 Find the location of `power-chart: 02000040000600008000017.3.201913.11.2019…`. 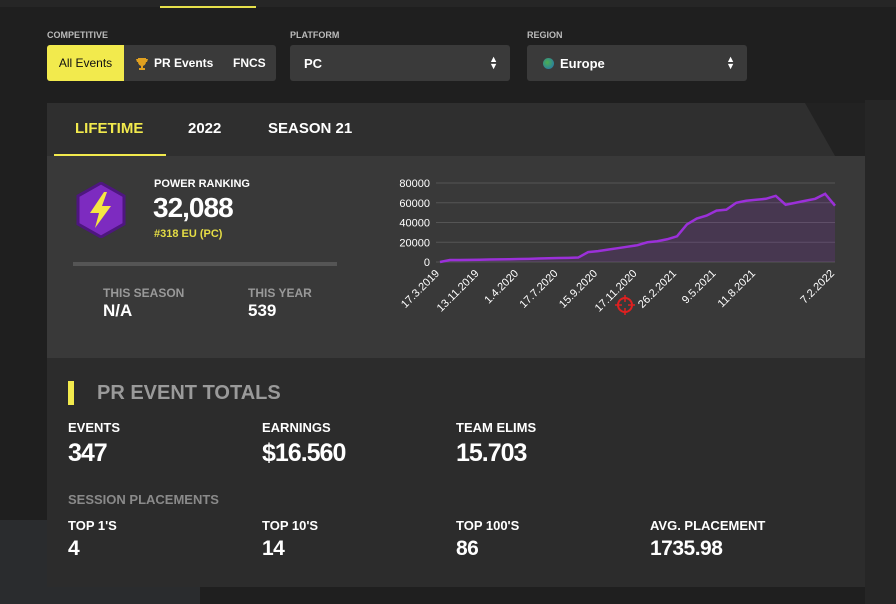

power-chart: 02000040000600008000017.3.201913.11.2019… is located at coordinates (618, 246).